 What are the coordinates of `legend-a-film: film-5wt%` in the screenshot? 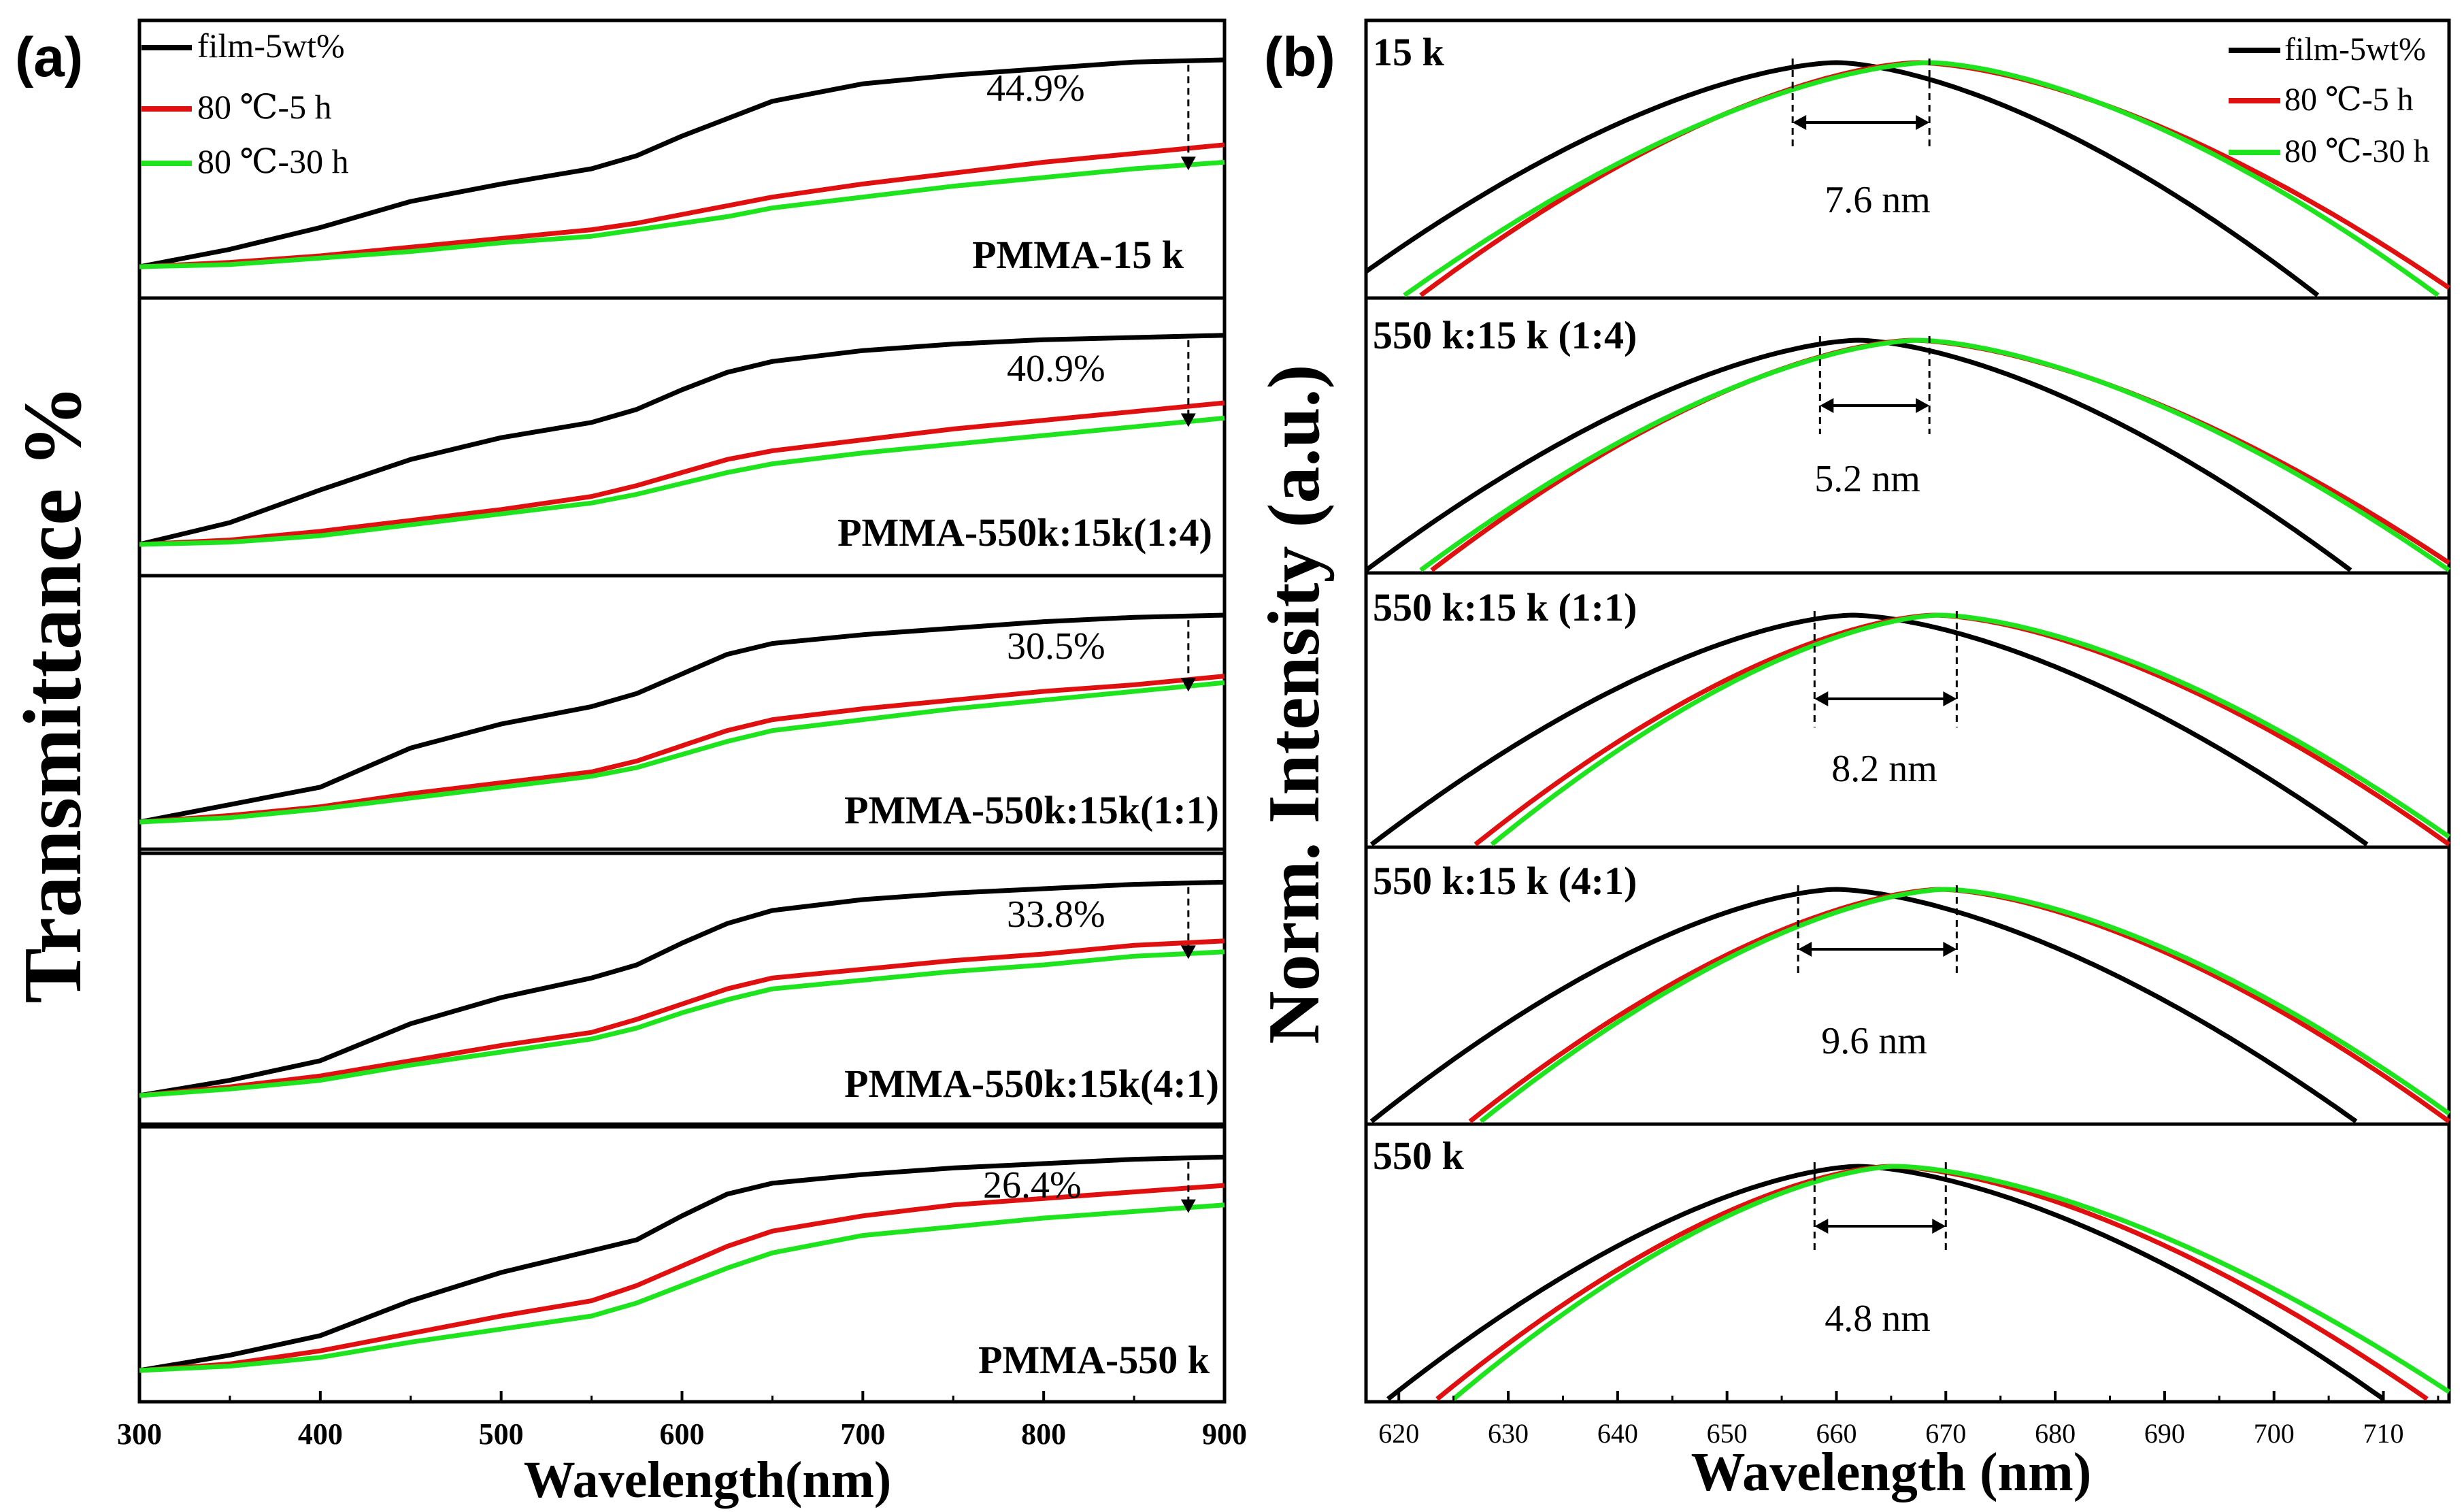 It's located at (271, 46).